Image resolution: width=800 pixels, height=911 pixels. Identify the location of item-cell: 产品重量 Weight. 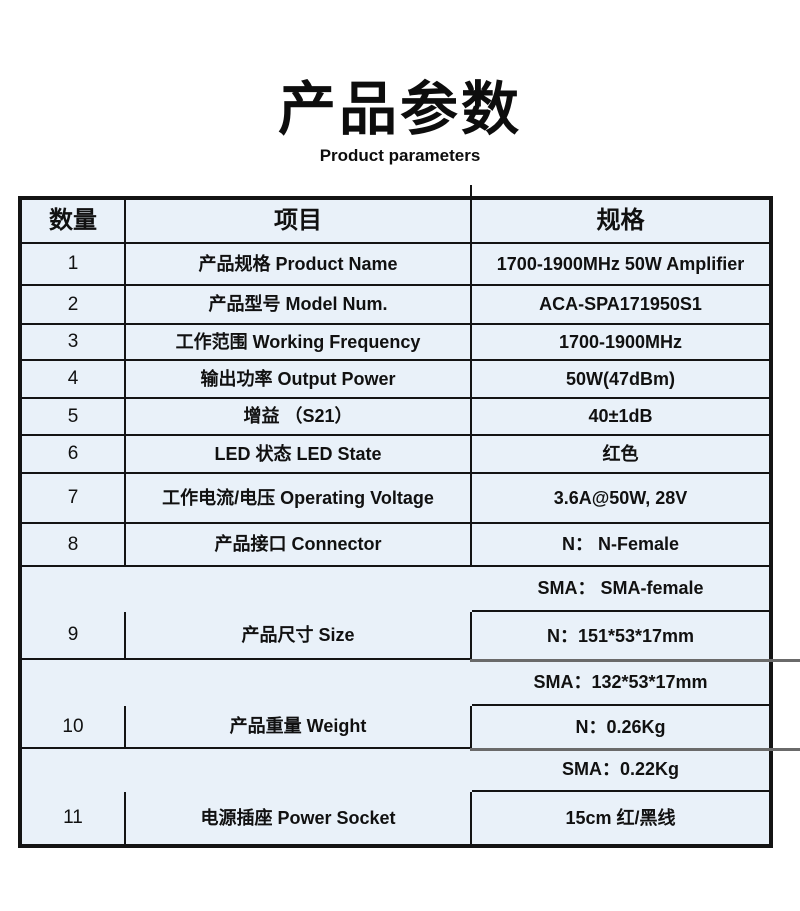
(299, 727).